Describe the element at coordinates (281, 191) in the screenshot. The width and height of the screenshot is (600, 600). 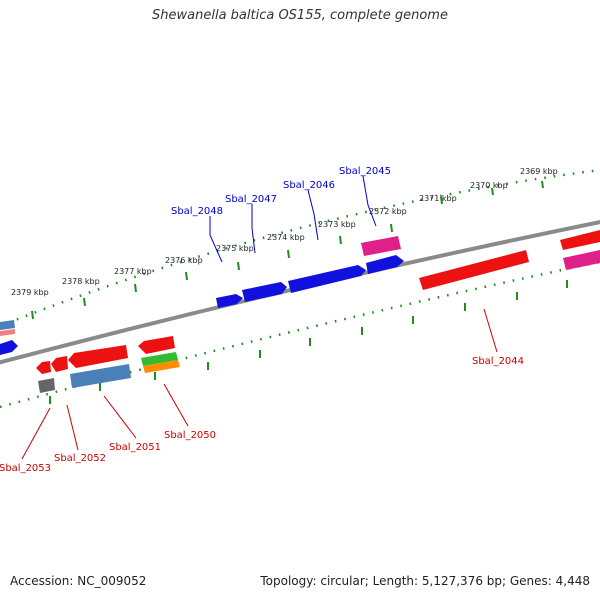
I see `forward-gene-labels: Sbal_2045 Sbal_2046 Sbal_2047 Sbal_2048` at that location.